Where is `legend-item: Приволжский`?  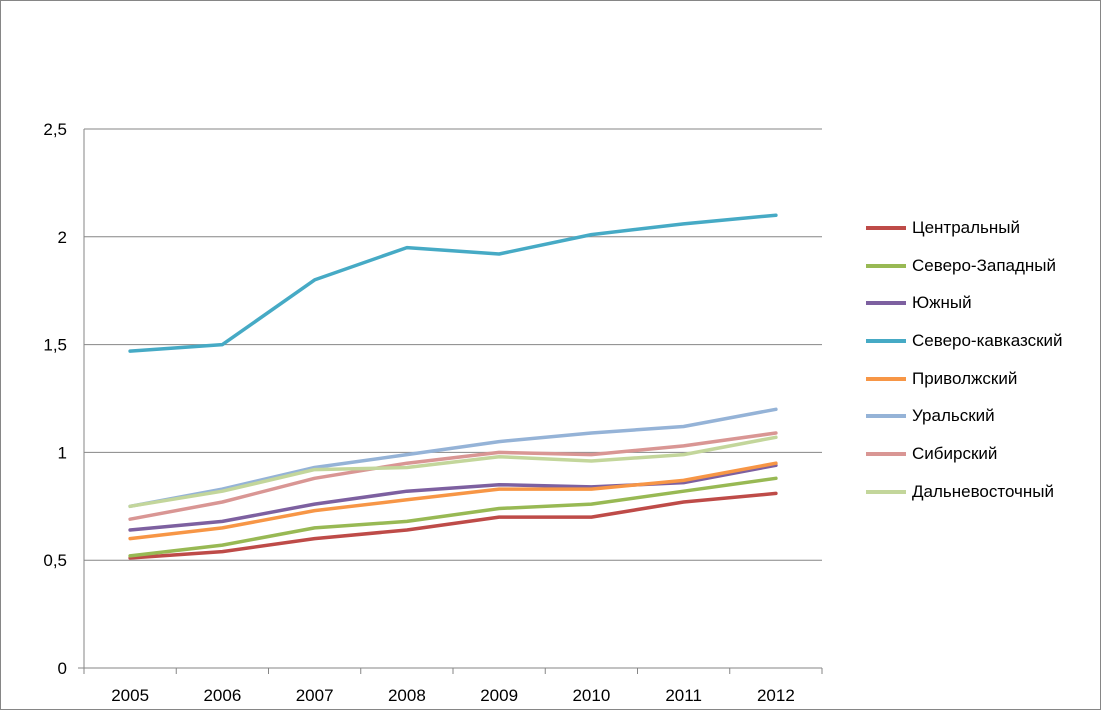 legend-item: Приволжский is located at coordinates (964, 379).